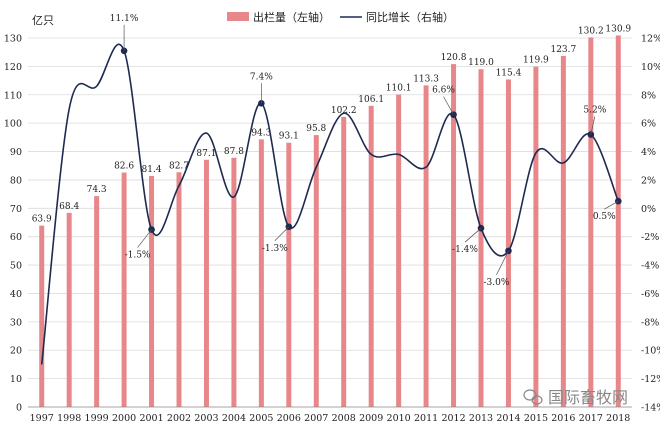 This screenshot has height=430, width=660. Describe the element at coordinates (206, 418) in the screenshot. I see `x-tick-label: 2003` at that location.